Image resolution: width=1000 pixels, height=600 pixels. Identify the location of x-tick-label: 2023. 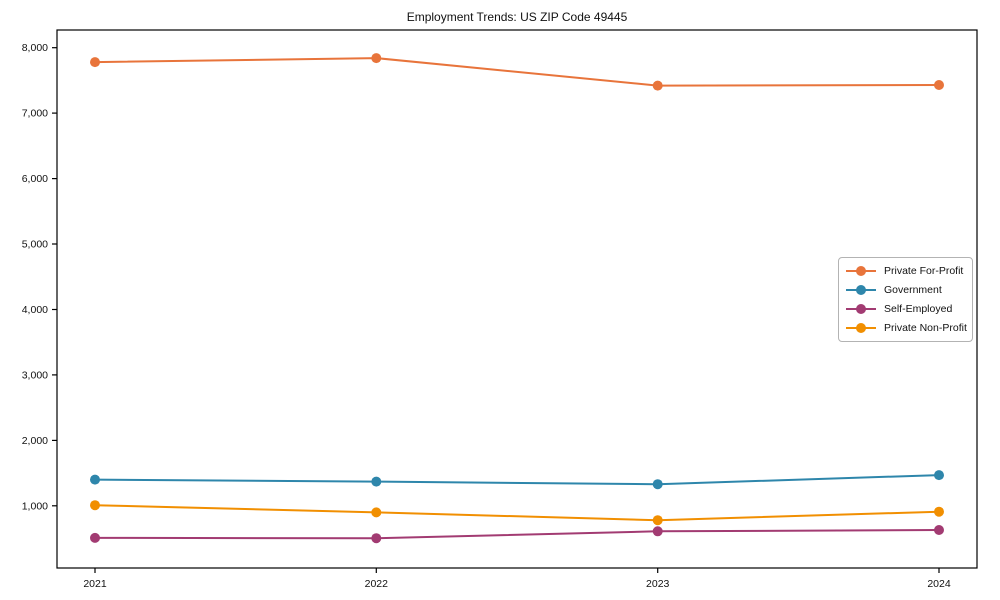
(658, 584).